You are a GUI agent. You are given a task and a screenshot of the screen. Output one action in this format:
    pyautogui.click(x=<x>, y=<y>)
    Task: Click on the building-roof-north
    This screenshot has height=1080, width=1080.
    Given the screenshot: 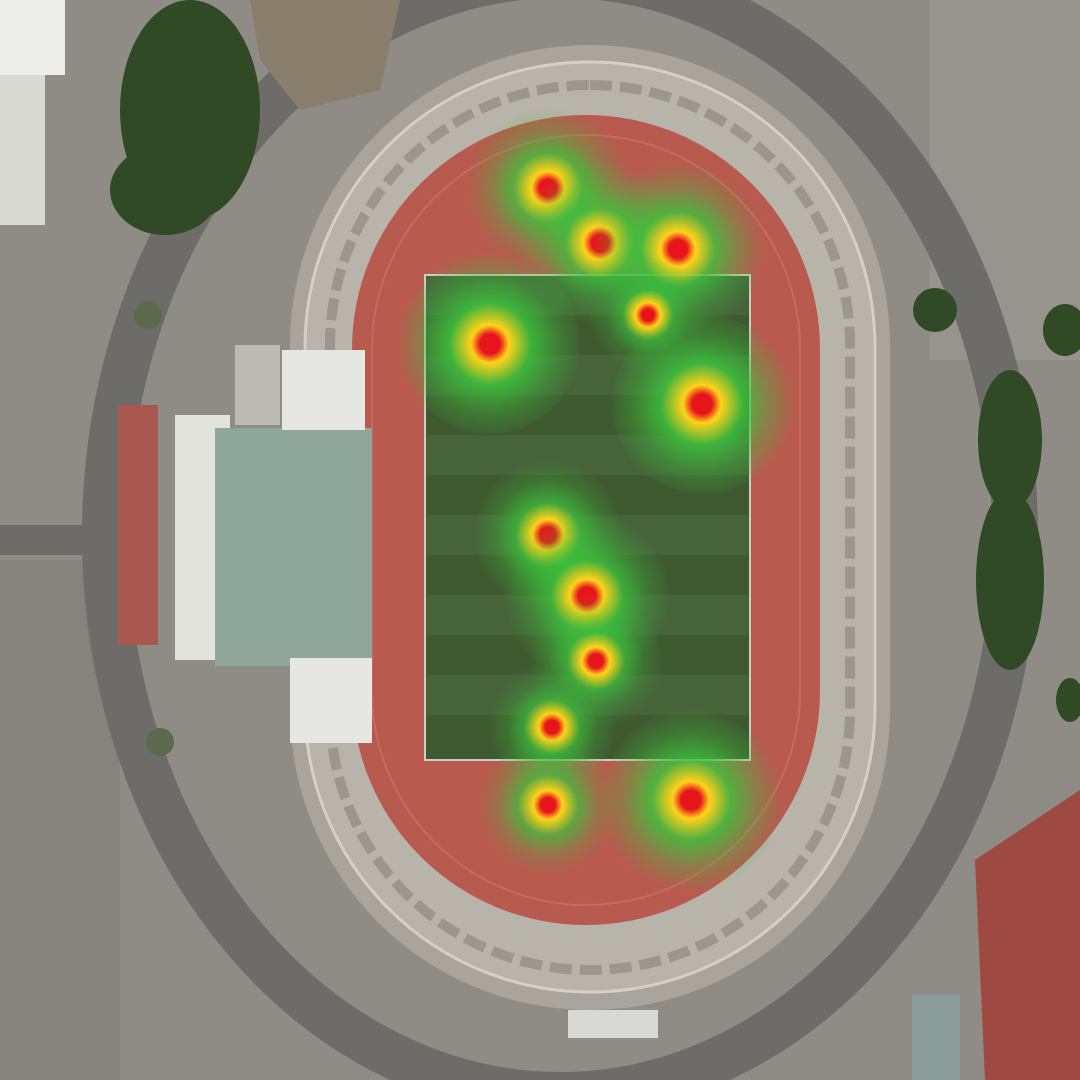 What is the action you would take?
    pyautogui.click(x=323, y=390)
    